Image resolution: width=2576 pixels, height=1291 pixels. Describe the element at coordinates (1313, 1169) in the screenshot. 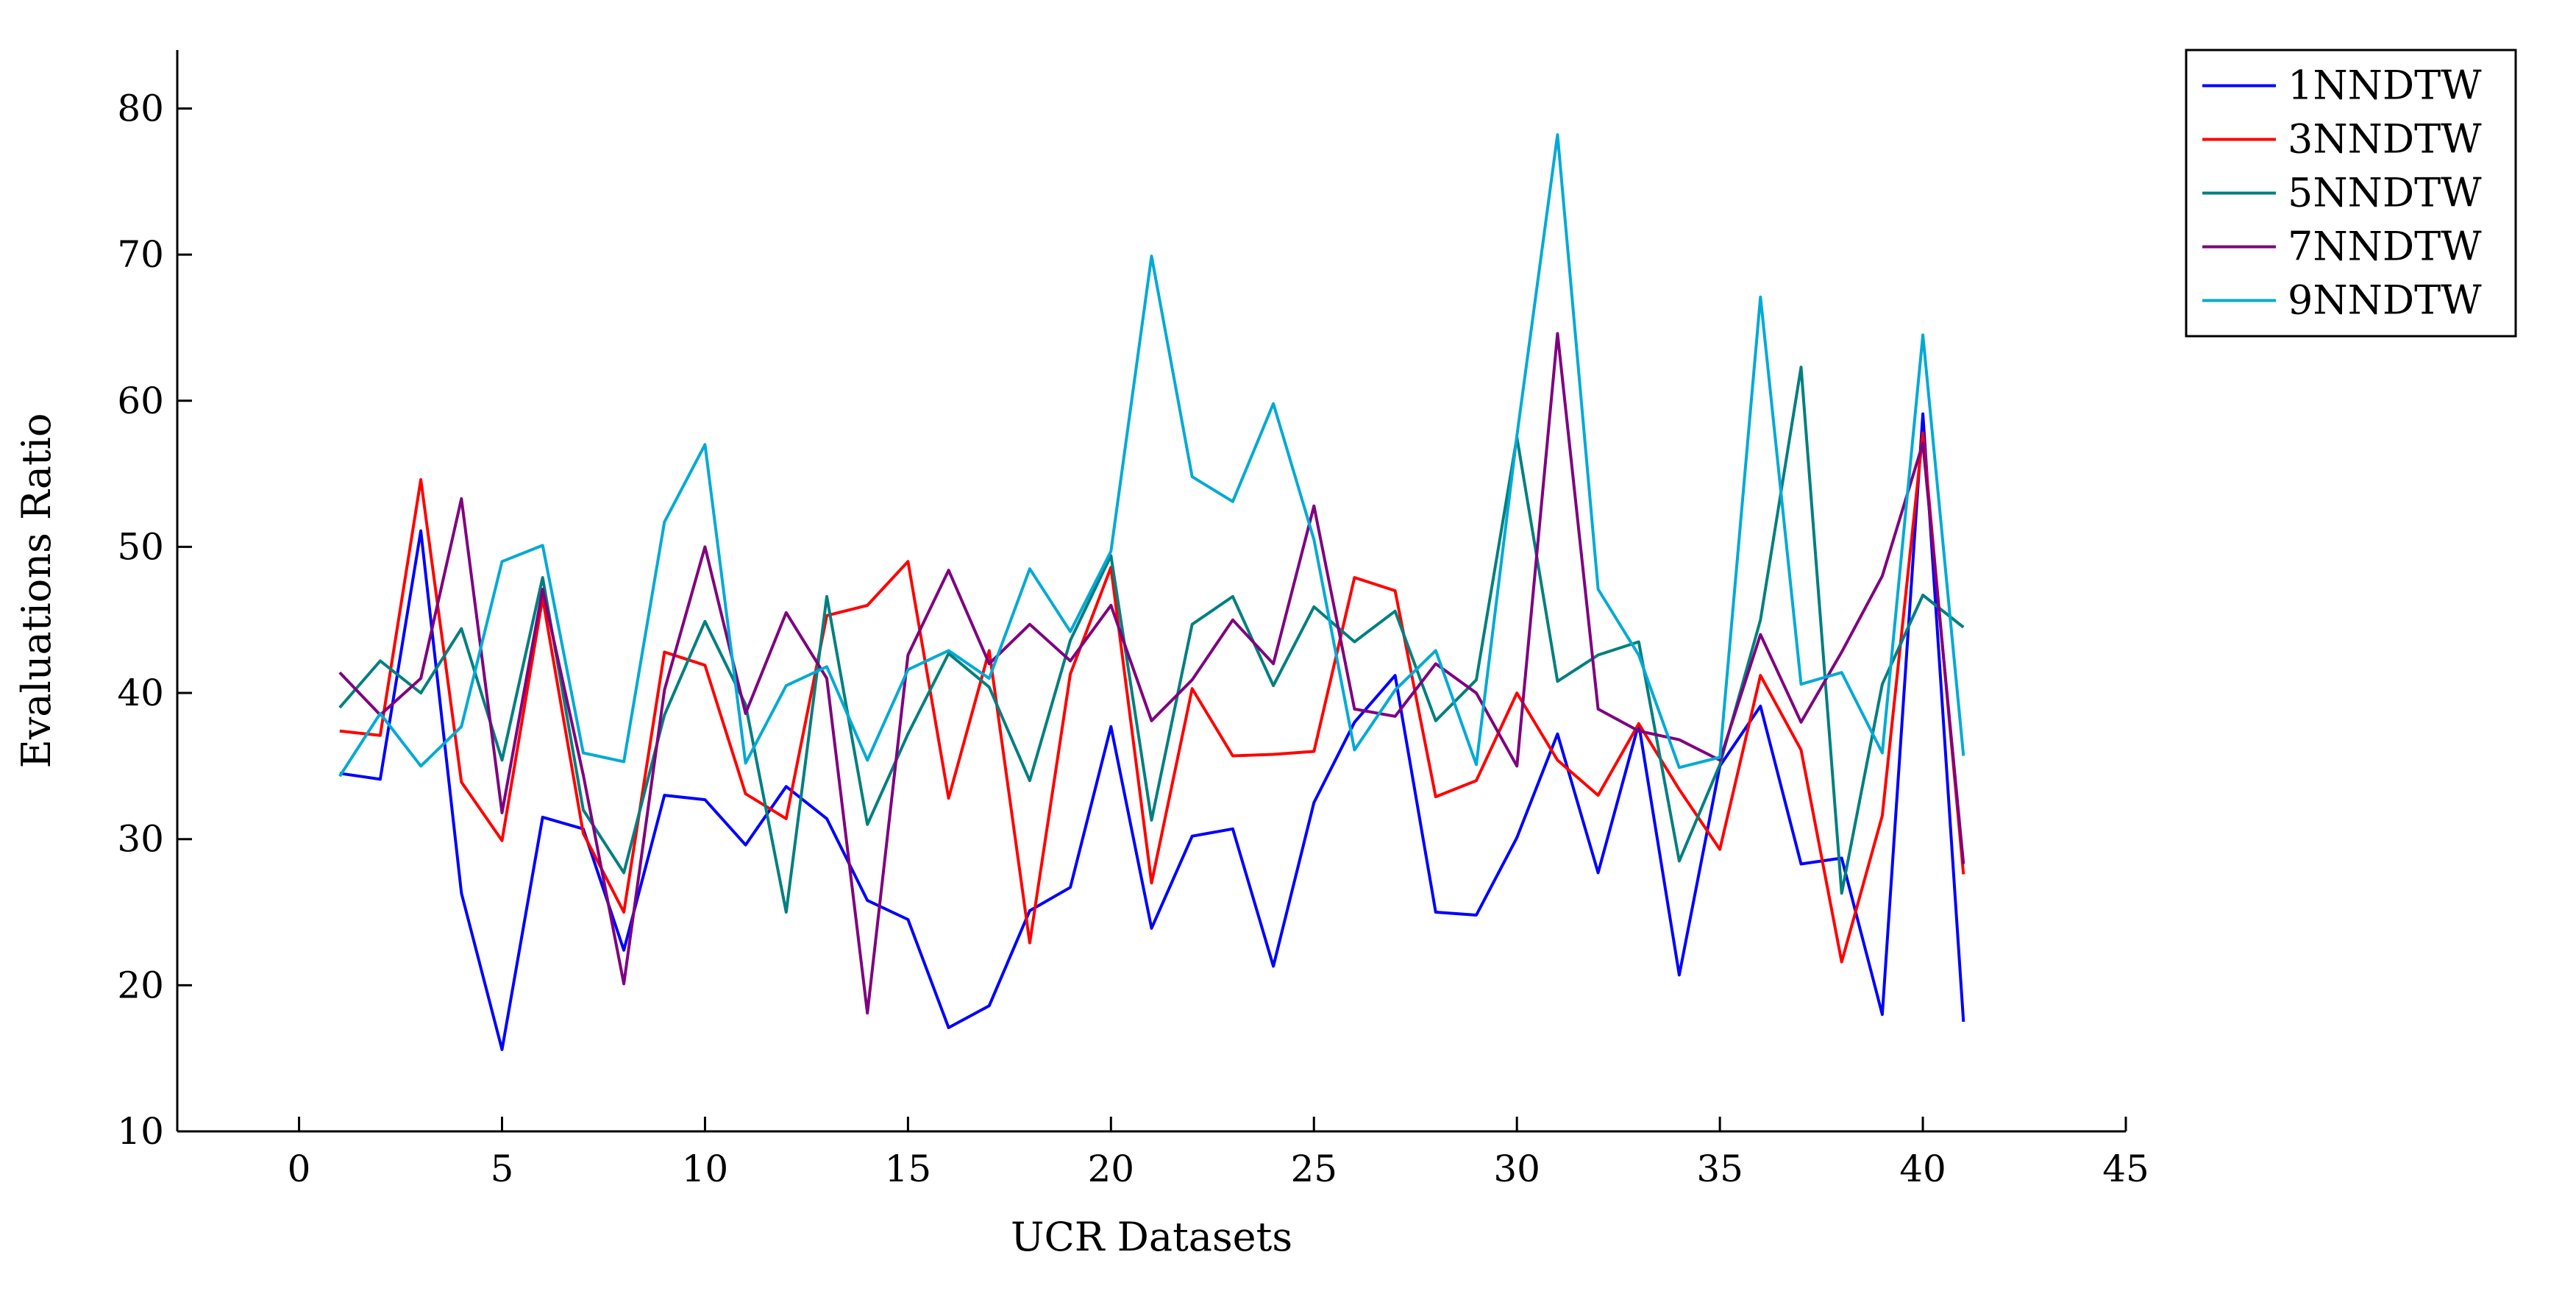

I see `x-tick-label: 25` at that location.